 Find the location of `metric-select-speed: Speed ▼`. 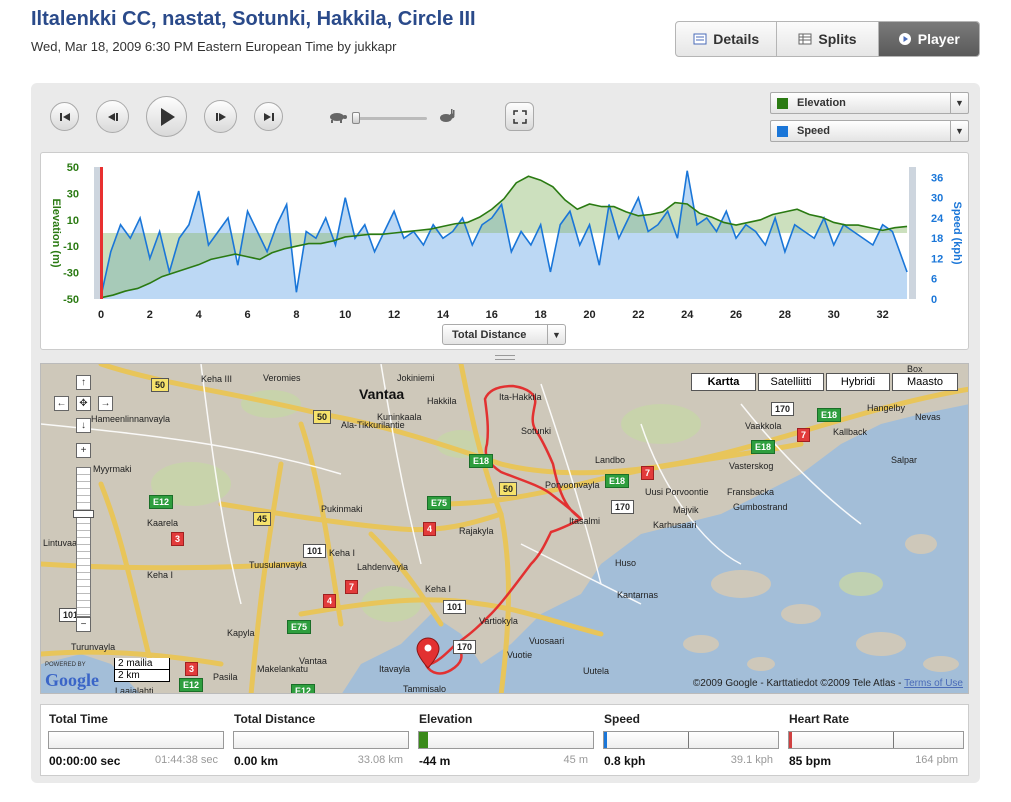

metric-select-speed: Speed ▼ is located at coordinates (869, 131).